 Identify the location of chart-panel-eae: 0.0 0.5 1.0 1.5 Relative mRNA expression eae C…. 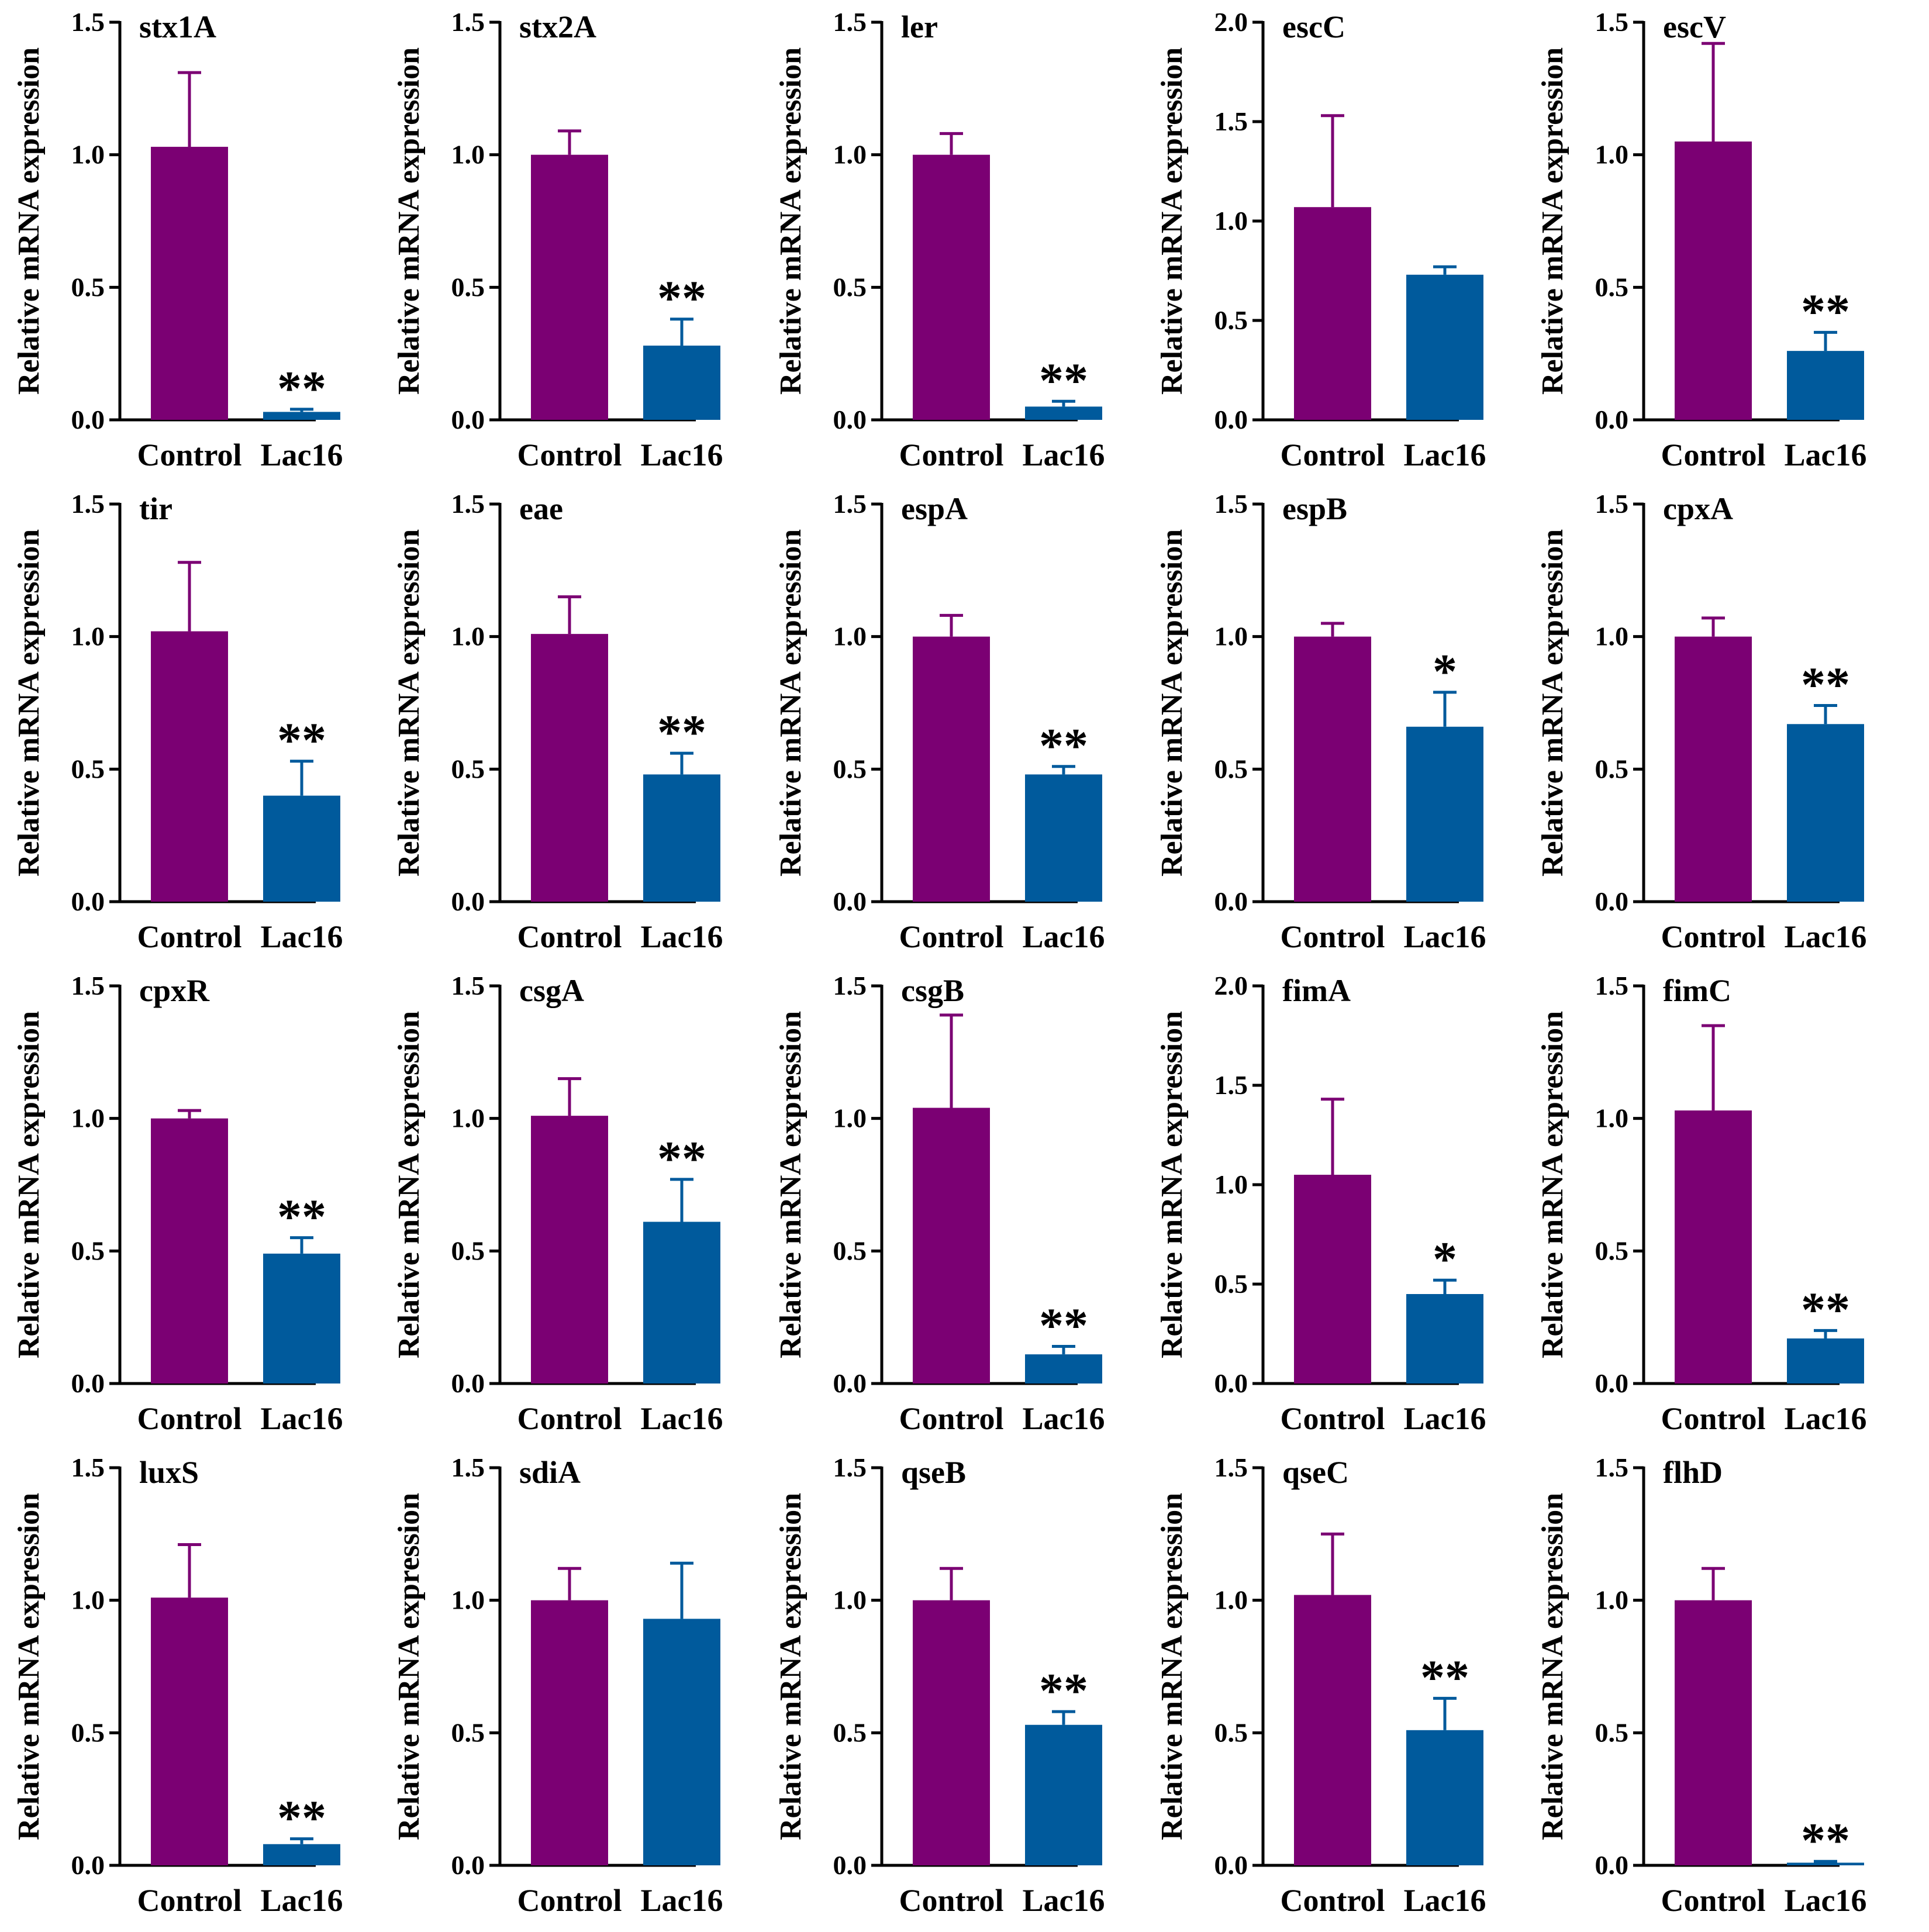
(557, 721).